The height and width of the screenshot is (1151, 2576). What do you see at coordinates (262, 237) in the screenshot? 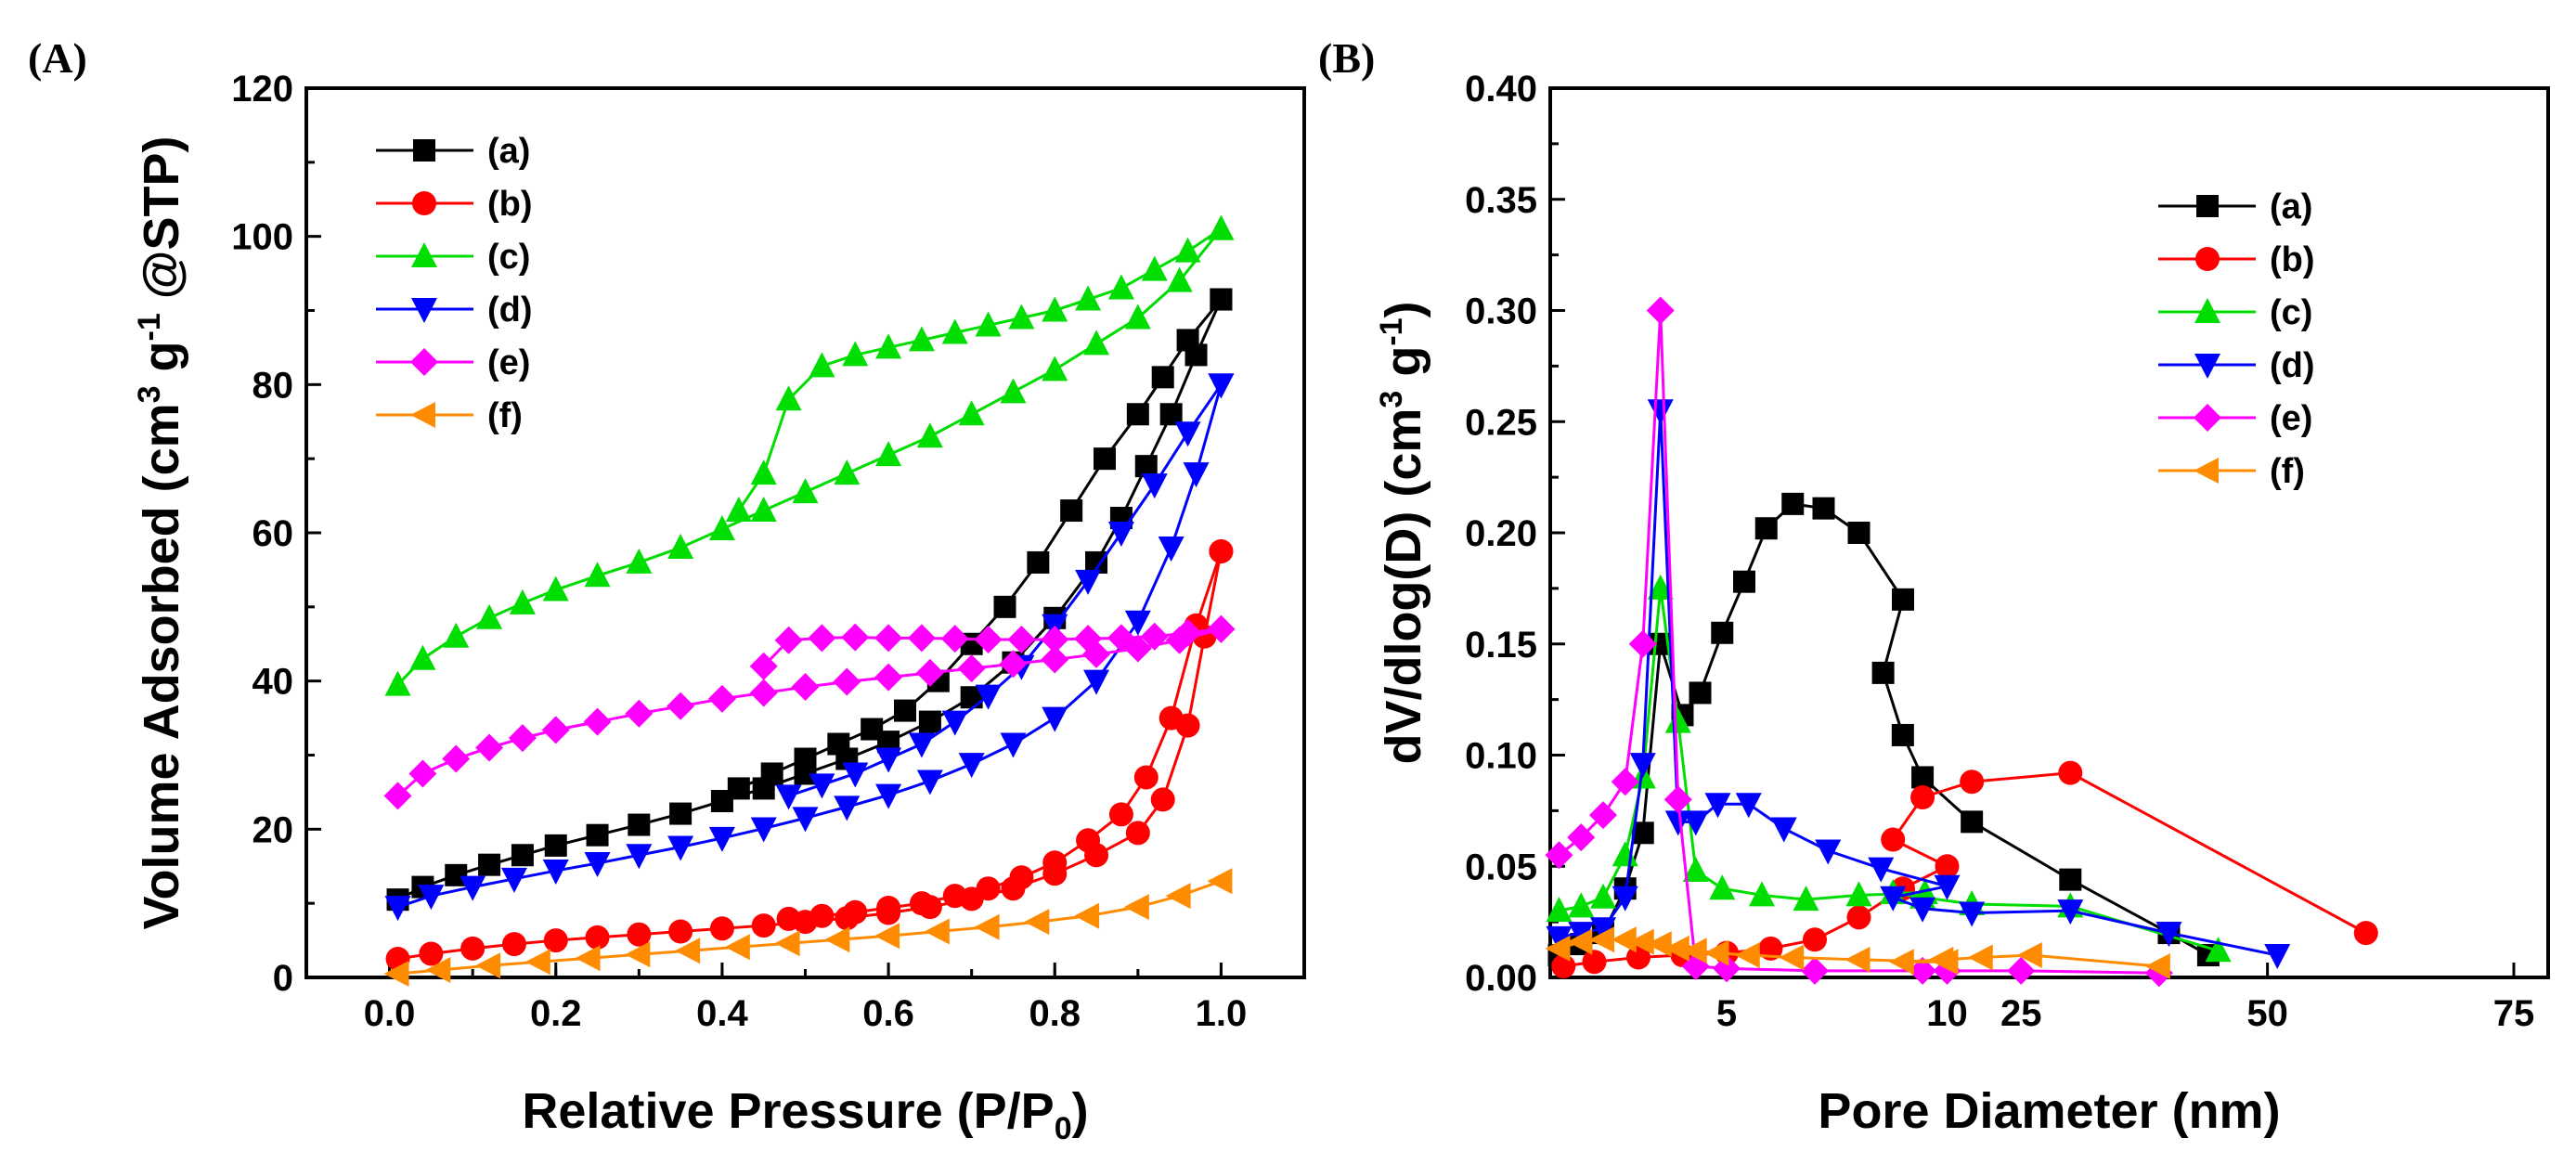
I see `panel-a-y-tick-label: 100` at bounding box center [262, 237].